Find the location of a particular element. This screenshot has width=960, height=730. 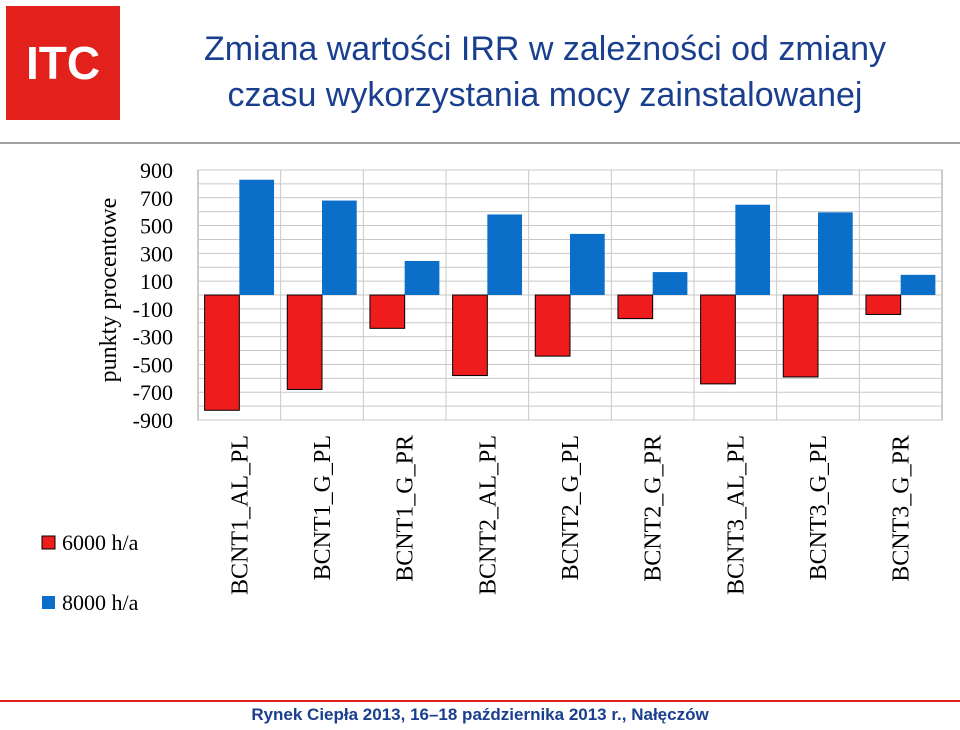

y-tick-label: 100 is located at coordinates (156, 281).